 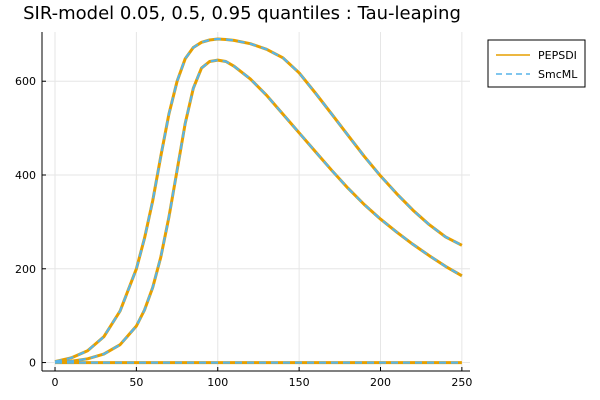 What do you see at coordinates (558, 74) in the screenshot?
I see `legend-label-smcml: SmcML` at bounding box center [558, 74].